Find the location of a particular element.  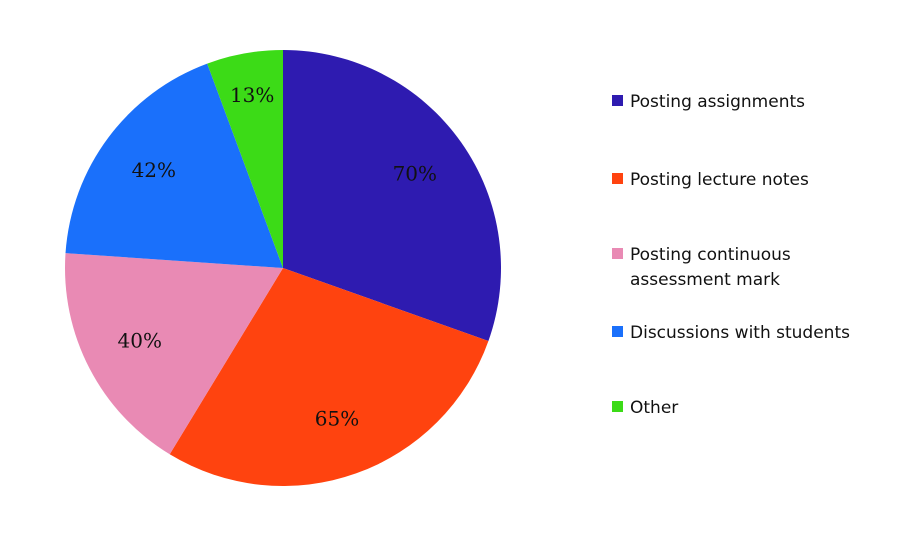

pie-slice-posting-assignments is located at coordinates (392, 196).